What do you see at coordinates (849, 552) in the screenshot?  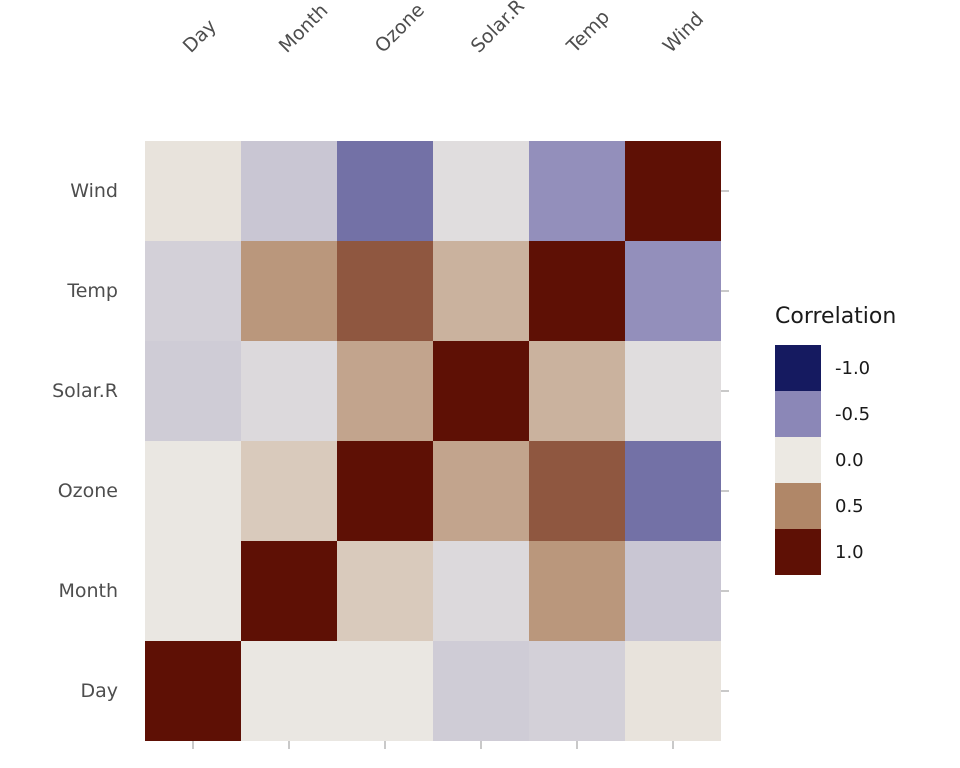 I see `legend-label: 1.0` at bounding box center [849, 552].